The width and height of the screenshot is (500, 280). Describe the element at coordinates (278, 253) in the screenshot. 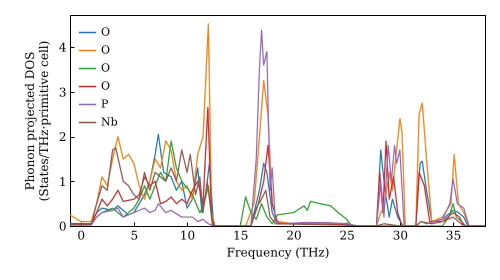

I see `x-axis-title: Frequency (THz)` at that location.